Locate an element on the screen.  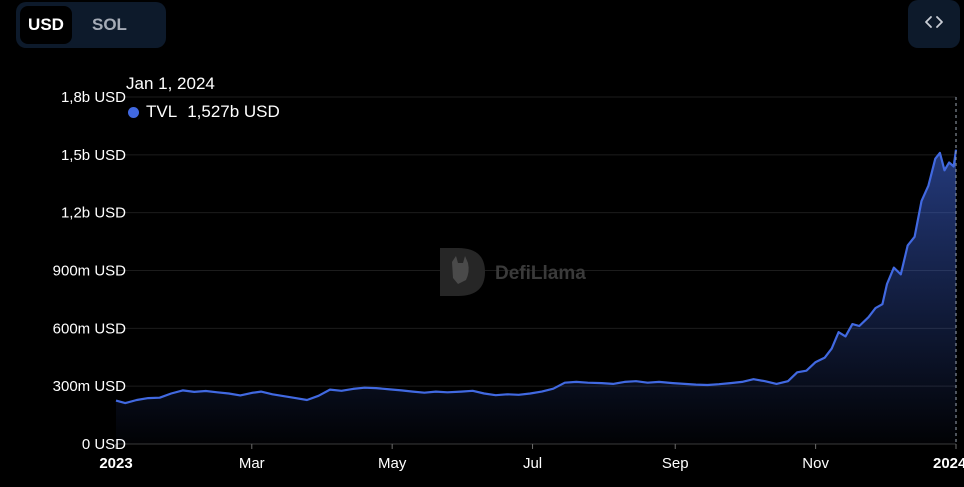
defillama-watermark: DefiLlama is located at coordinates (513, 272).